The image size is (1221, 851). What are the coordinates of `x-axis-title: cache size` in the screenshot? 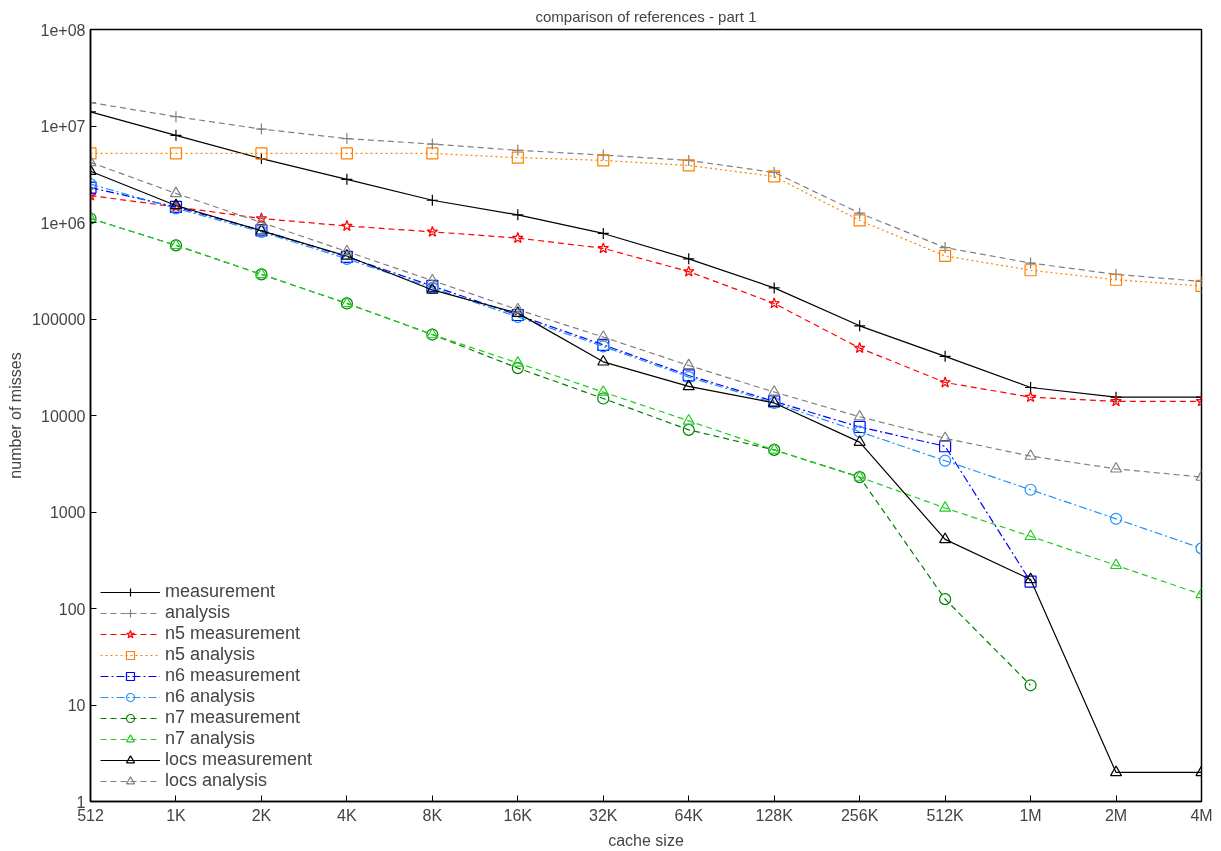 It's located at (646, 840).